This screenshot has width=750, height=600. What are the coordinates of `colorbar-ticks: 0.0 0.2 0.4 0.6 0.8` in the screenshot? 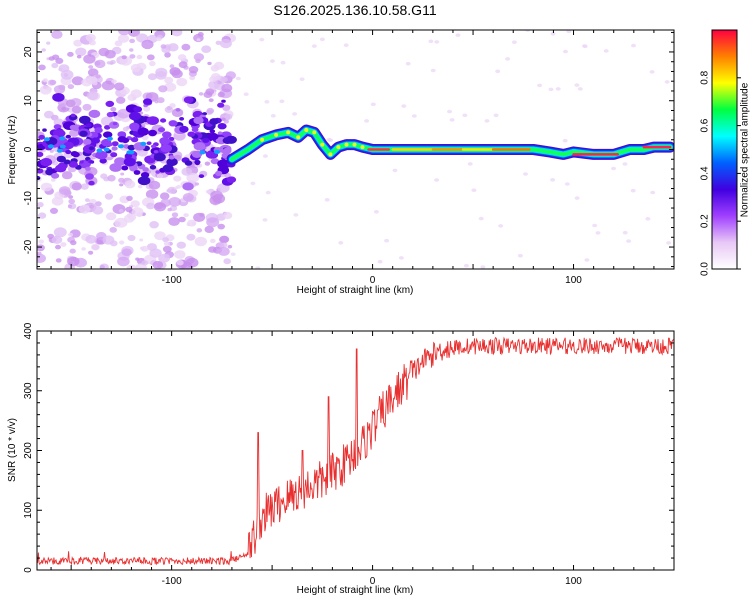 It's located at (720, 173).